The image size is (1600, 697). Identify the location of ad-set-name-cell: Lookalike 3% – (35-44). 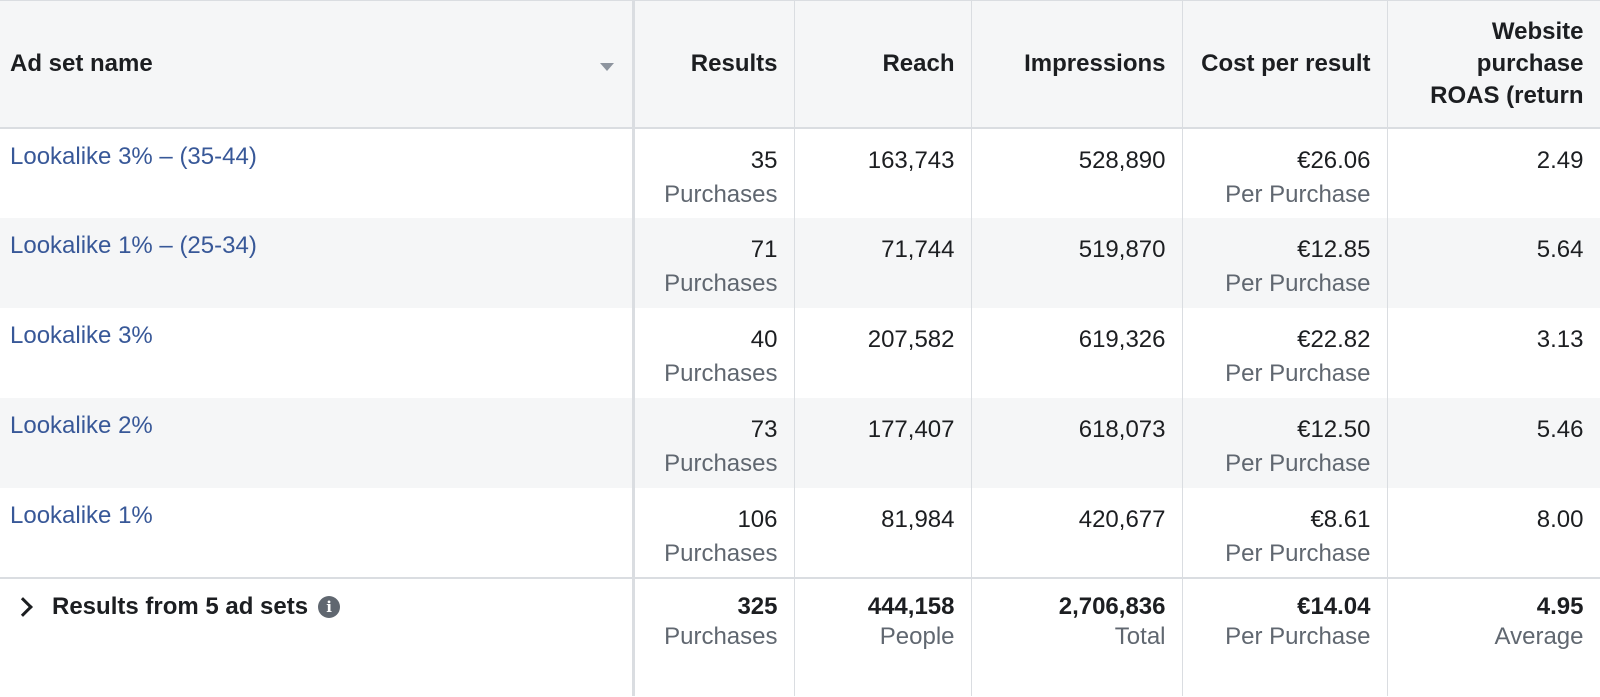
(317, 173).